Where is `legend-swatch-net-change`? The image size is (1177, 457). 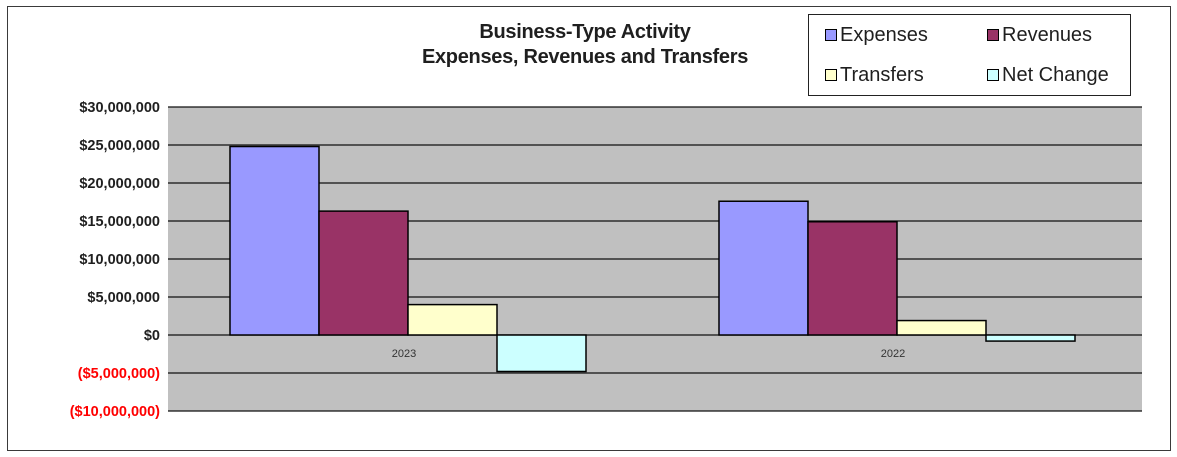 legend-swatch-net-change is located at coordinates (993, 75).